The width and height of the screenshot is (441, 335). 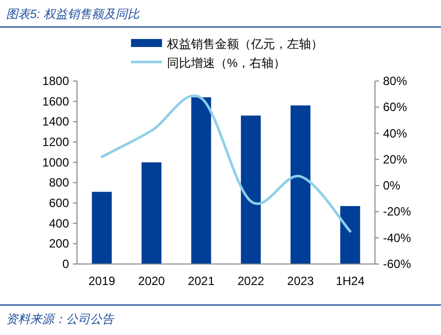 I want to click on y-tick-label: 1200, so click(x=56, y=142).